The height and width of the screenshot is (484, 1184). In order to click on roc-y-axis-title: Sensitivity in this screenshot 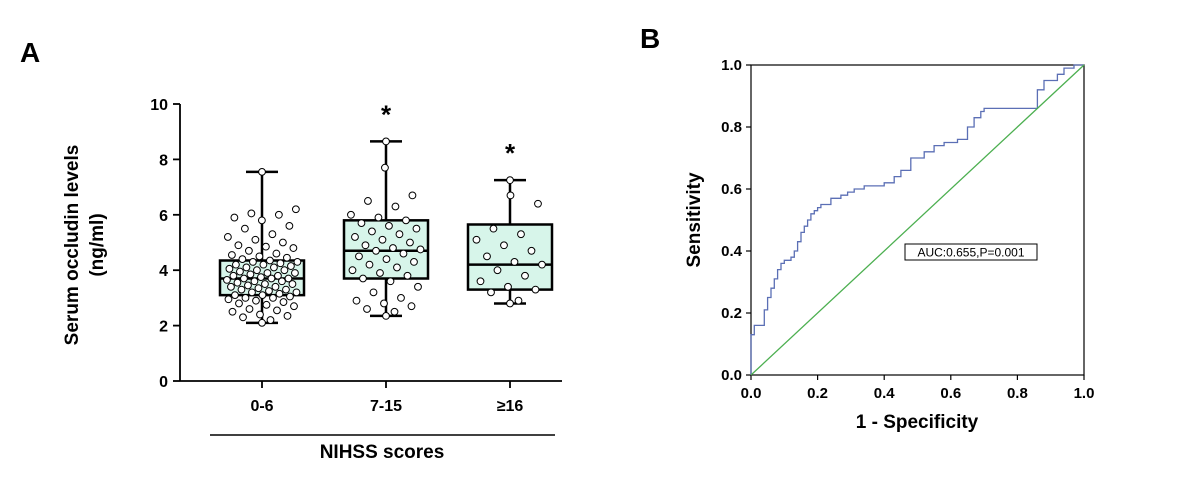, I will do `click(694, 219)`.